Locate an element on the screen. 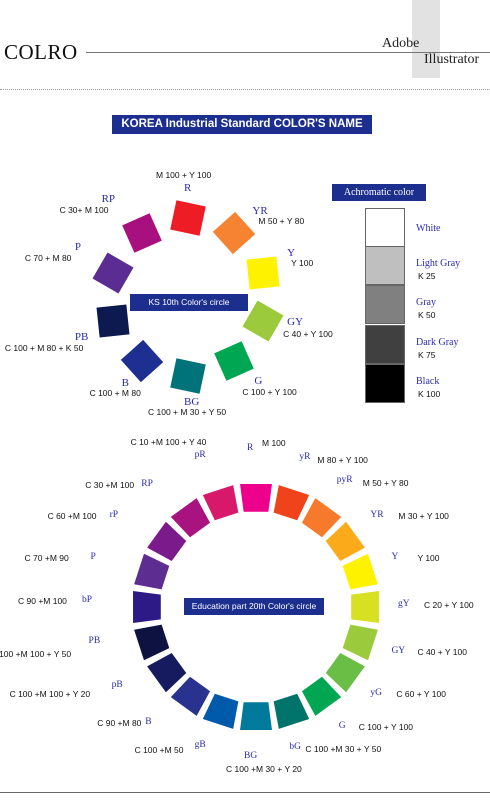 The height and width of the screenshot is (809, 490). achro-value-2: K 25 is located at coordinates (427, 276).